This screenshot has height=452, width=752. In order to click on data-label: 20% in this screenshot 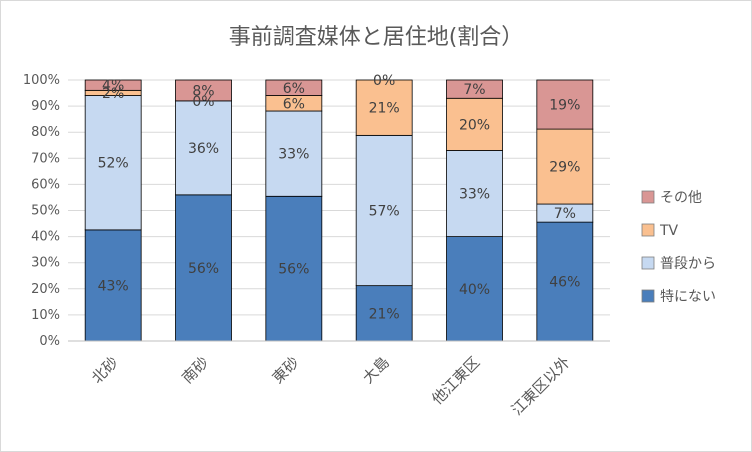, I will do `click(474, 125)`.